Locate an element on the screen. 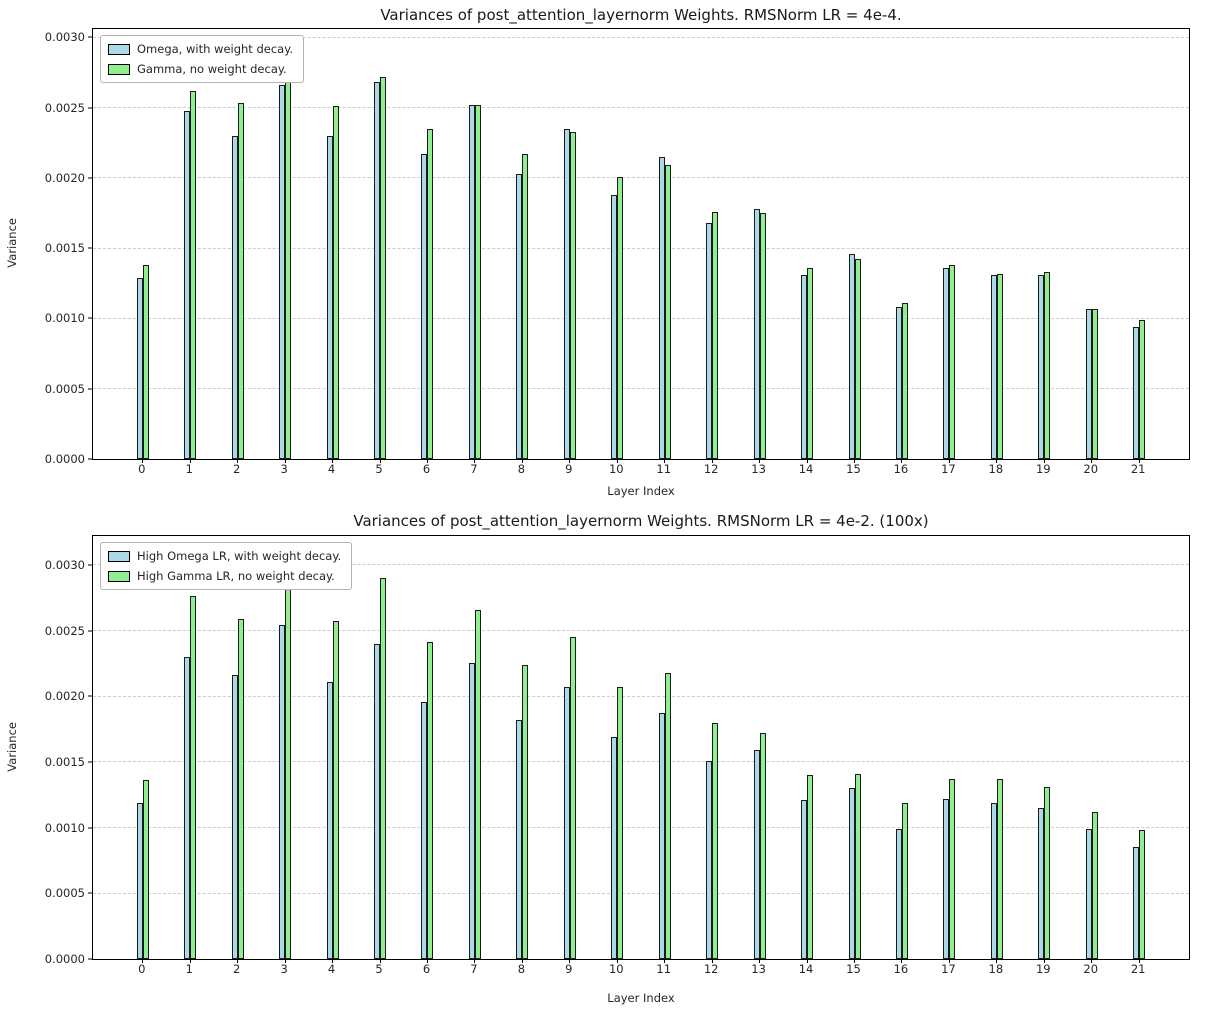 The image size is (1211, 1011). y-axis-label-text: Variance is located at coordinates (12, 243).